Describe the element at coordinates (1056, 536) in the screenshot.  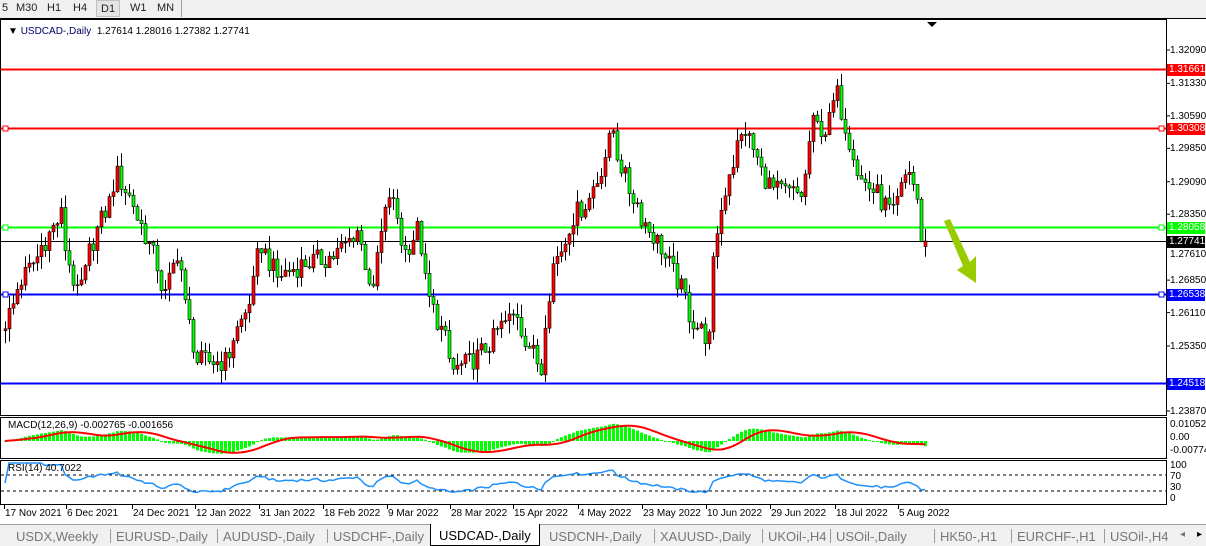
I see `chart-tab: EURCHF-,H1` at that location.